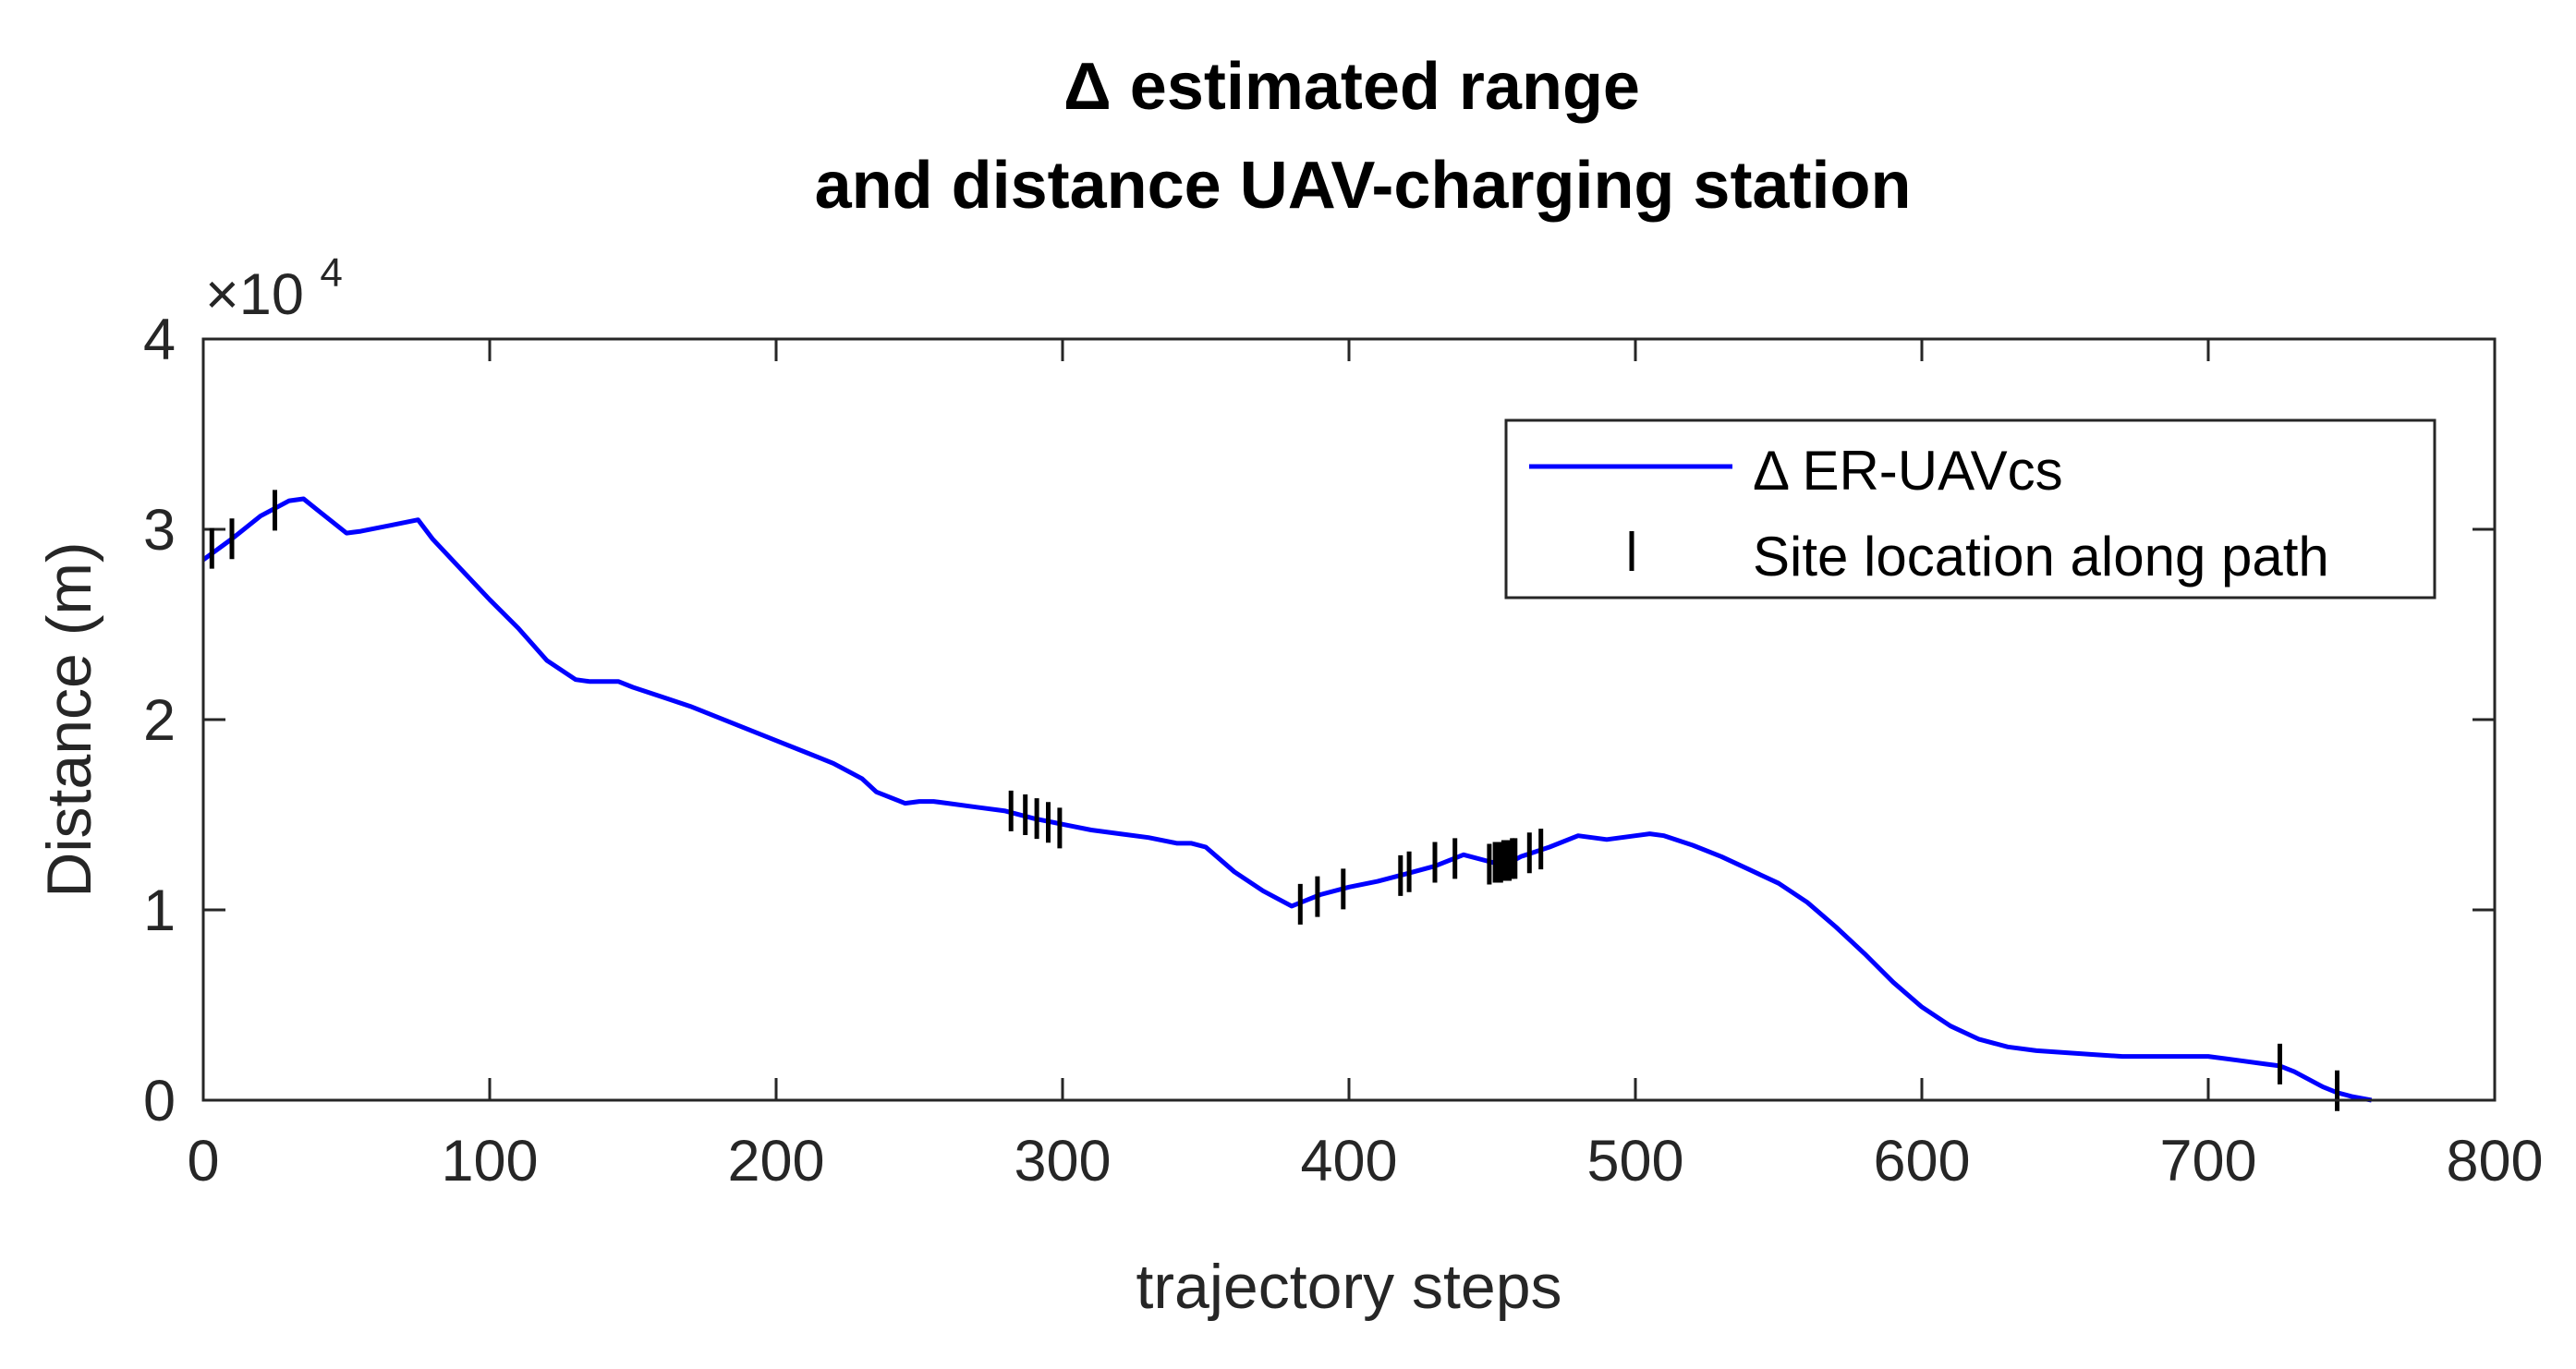  Describe the element at coordinates (1634, 1161) in the screenshot. I see `x-tick-label: 500` at that location.